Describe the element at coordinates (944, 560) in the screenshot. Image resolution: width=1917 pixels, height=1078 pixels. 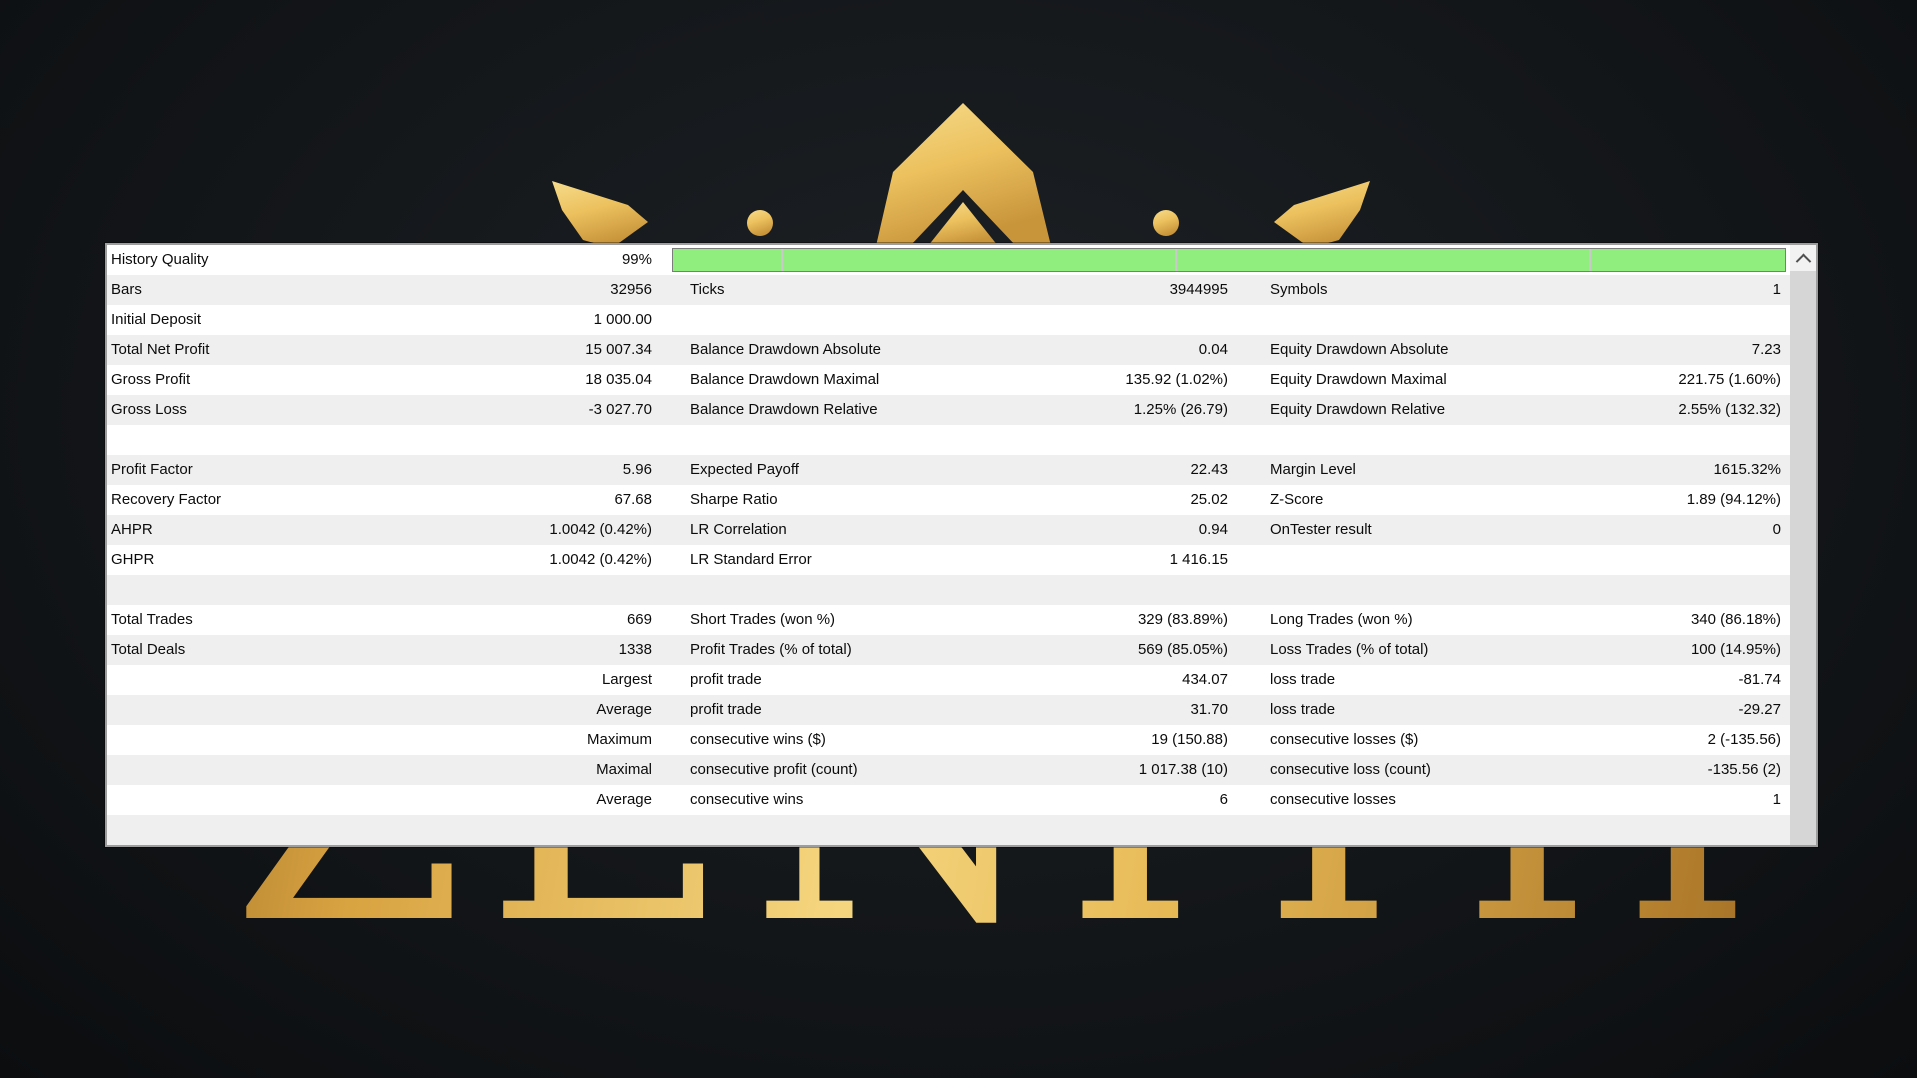
I see `stat-group: LR Standard Error 1 416.15` at that location.